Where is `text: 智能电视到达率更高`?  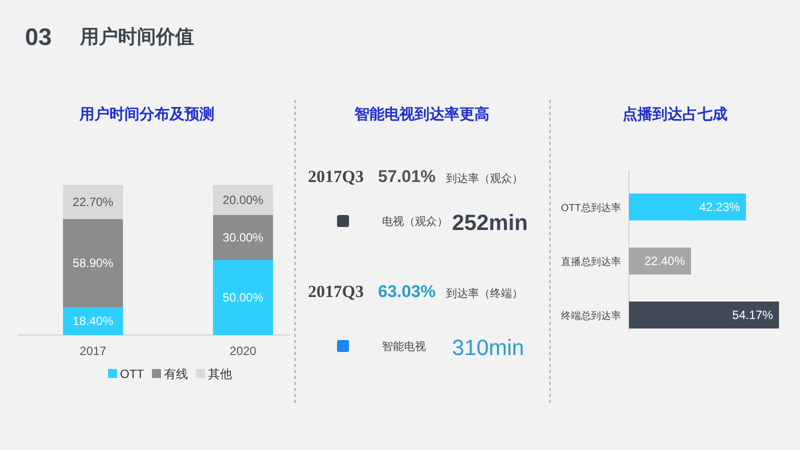 text: 智能电视到达率更高 is located at coordinates (422, 114).